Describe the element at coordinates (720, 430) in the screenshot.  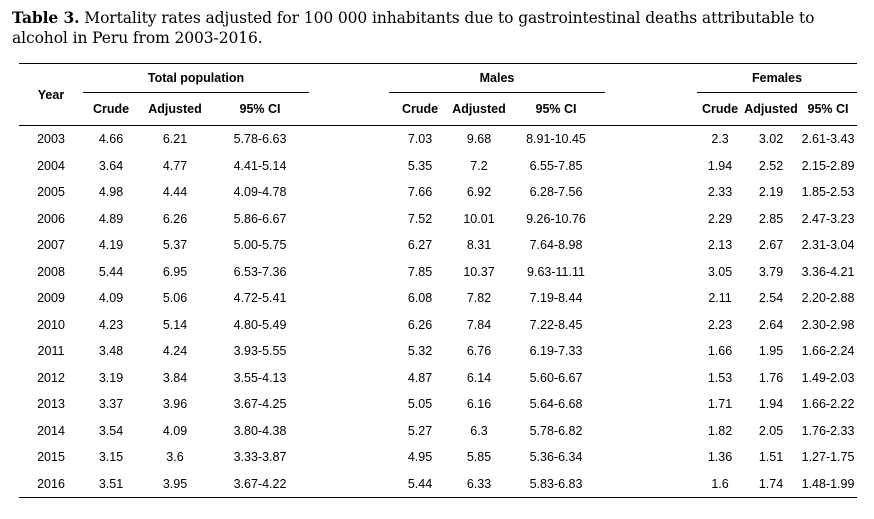
I see `females-crude-cell: 1.82` at that location.